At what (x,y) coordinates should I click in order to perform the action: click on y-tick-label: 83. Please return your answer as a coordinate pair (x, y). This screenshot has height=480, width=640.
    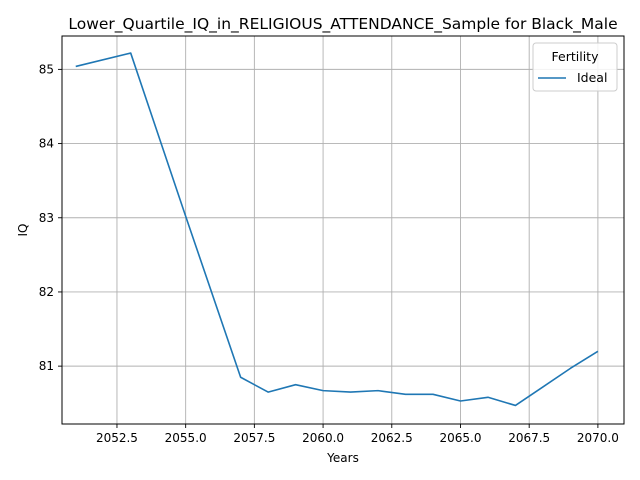
    Looking at the image, I should click on (46, 218).